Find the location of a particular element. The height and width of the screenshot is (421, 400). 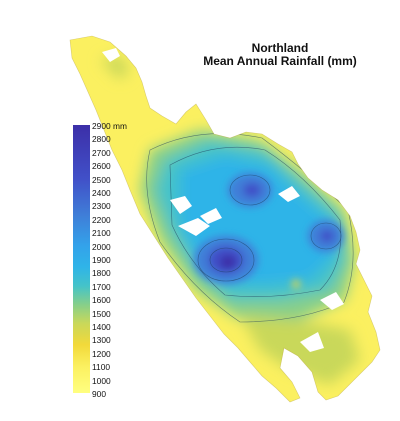

legend-tick: 1000 is located at coordinates (101, 380).